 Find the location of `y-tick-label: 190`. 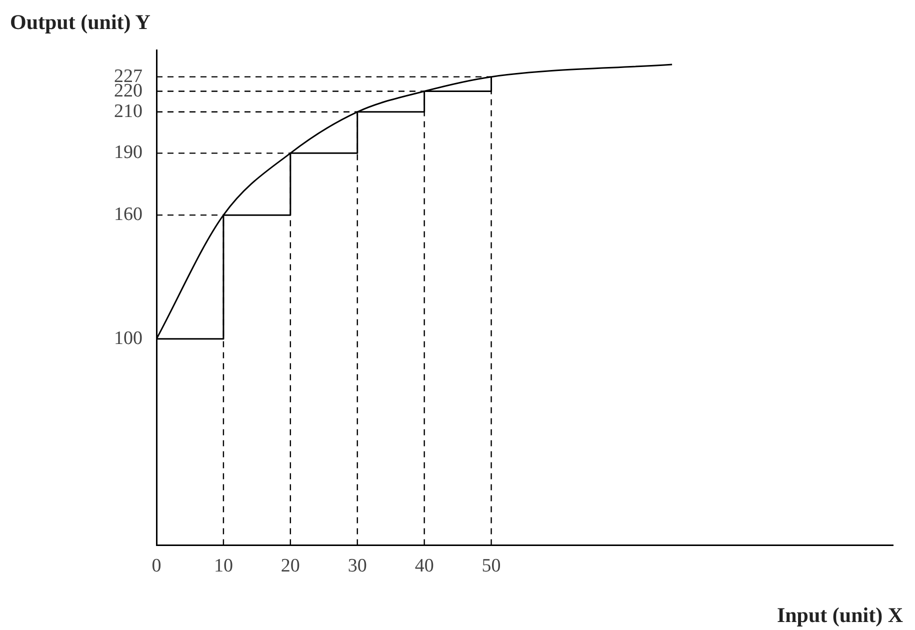

y-tick-label: 190 is located at coordinates (128, 153).